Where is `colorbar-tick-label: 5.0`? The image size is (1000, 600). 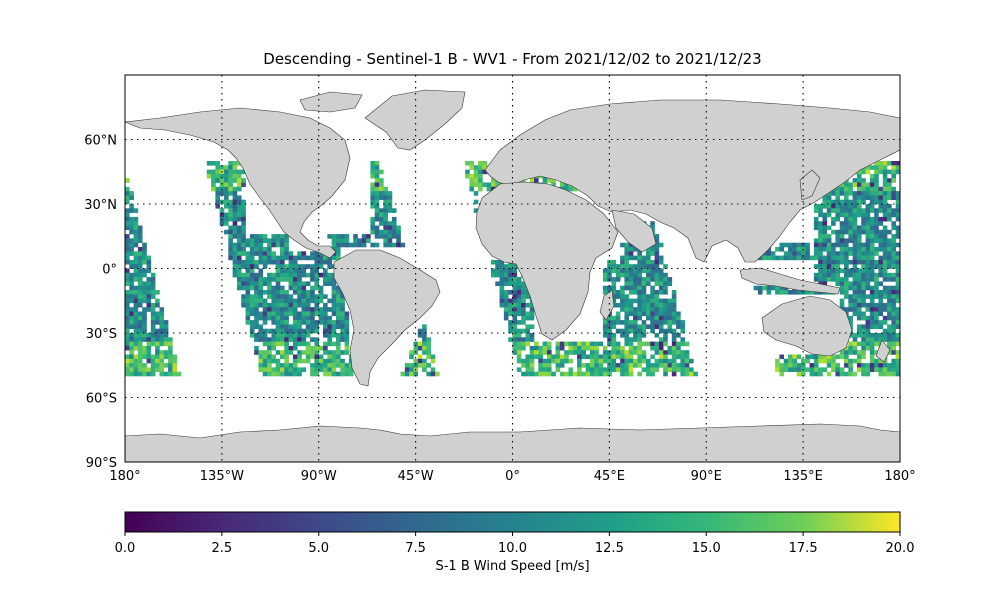
colorbar-tick-label: 5.0 is located at coordinates (318, 548).